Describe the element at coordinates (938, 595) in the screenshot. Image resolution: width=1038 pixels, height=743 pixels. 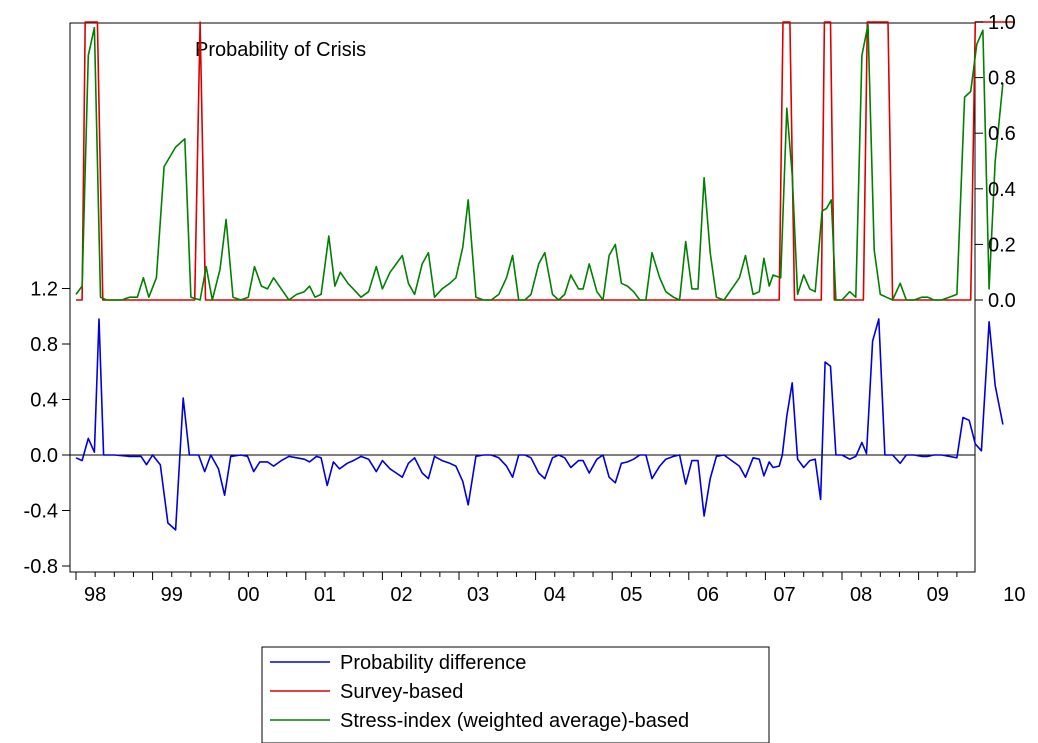
I see `x-axis-tick-label: 09` at that location.